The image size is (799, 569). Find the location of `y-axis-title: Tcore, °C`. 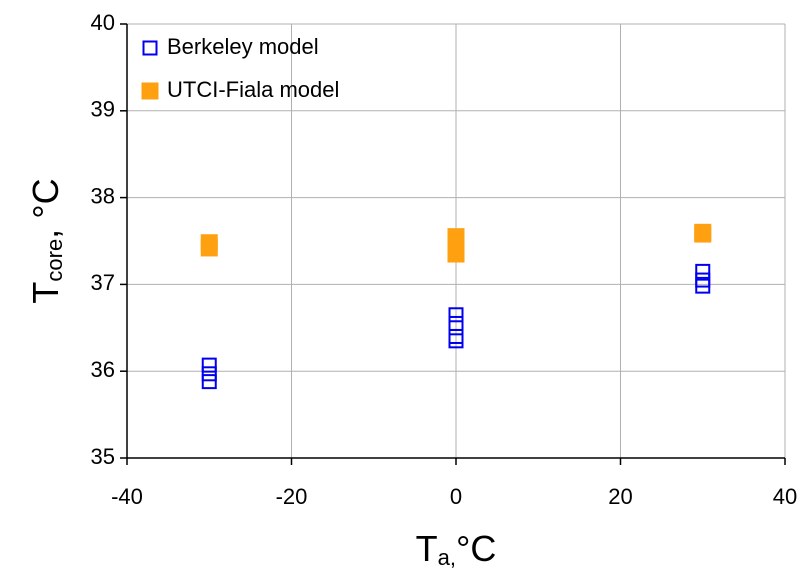

y-axis-title: Tcore, °C is located at coordinates (46, 240).